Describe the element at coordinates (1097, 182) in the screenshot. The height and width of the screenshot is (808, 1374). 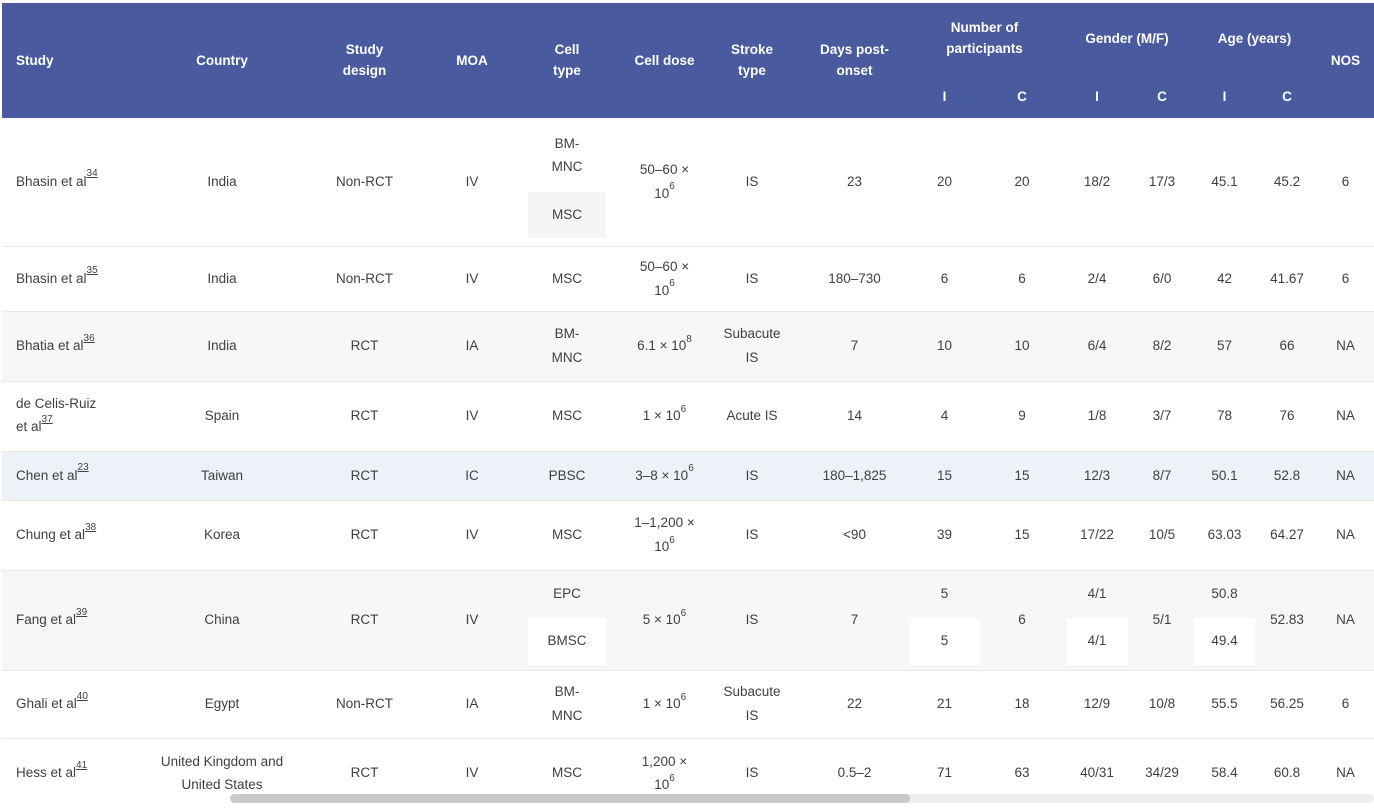
I see `gender-i-cell: 18/2` at that location.